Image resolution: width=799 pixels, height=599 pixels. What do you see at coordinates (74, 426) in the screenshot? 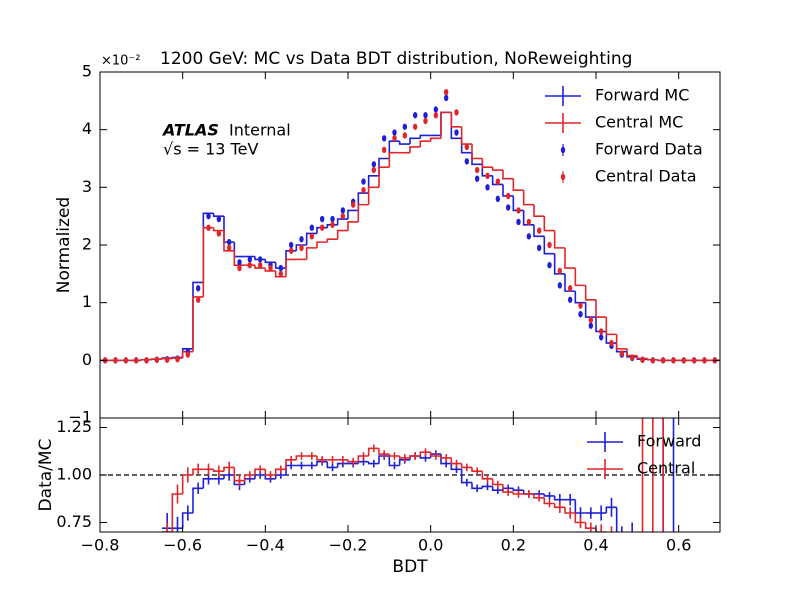
I see `y-tick-label: 1.25` at bounding box center [74, 426].